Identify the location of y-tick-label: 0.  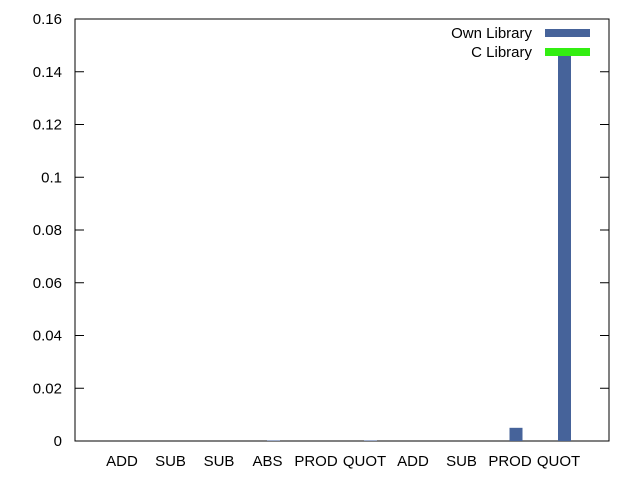
(58, 441).